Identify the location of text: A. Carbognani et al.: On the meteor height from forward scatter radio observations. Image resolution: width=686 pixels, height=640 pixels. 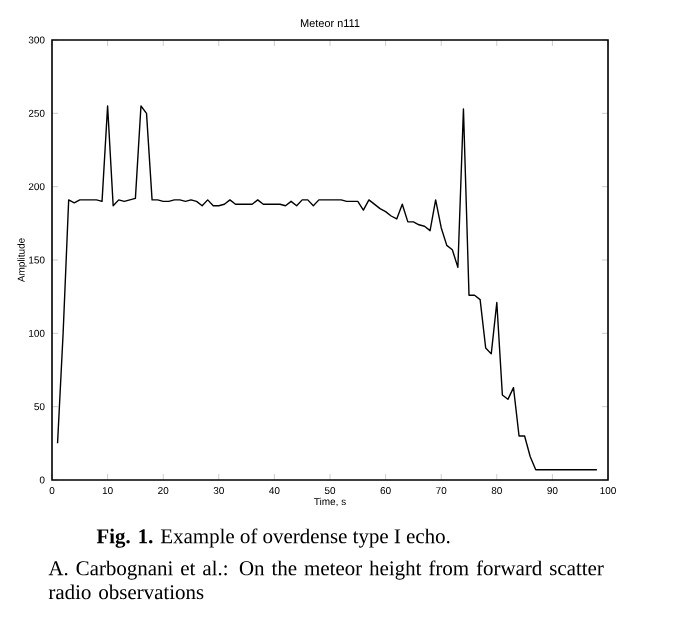
(326, 580).